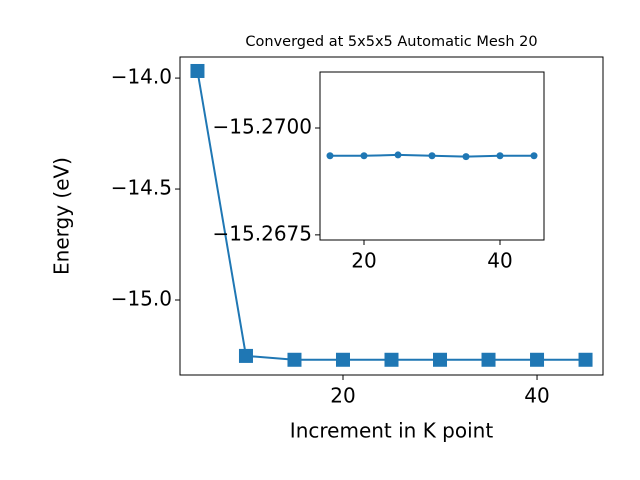 The height and width of the screenshot is (480, 640). Describe the element at coordinates (392, 431) in the screenshot. I see `x-axis-label: Increment in K point` at that location.